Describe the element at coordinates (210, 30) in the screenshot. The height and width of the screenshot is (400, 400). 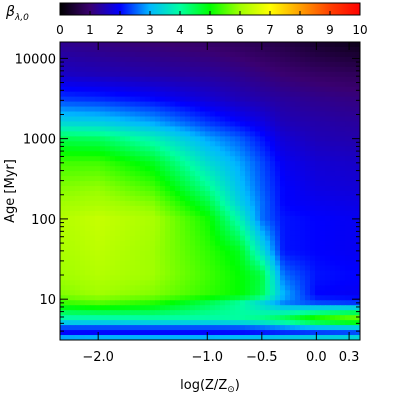
I see `colorbar-tick-label: 5` at that location.